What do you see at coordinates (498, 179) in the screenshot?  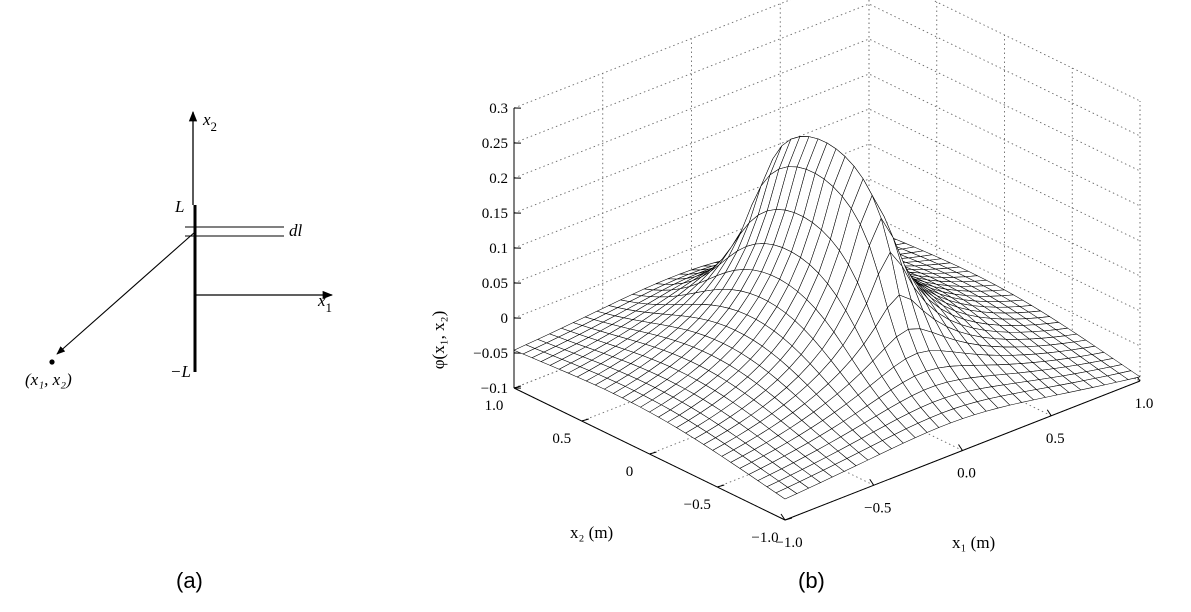 I see `z-tick-label: 0.2` at bounding box center [498, 179].